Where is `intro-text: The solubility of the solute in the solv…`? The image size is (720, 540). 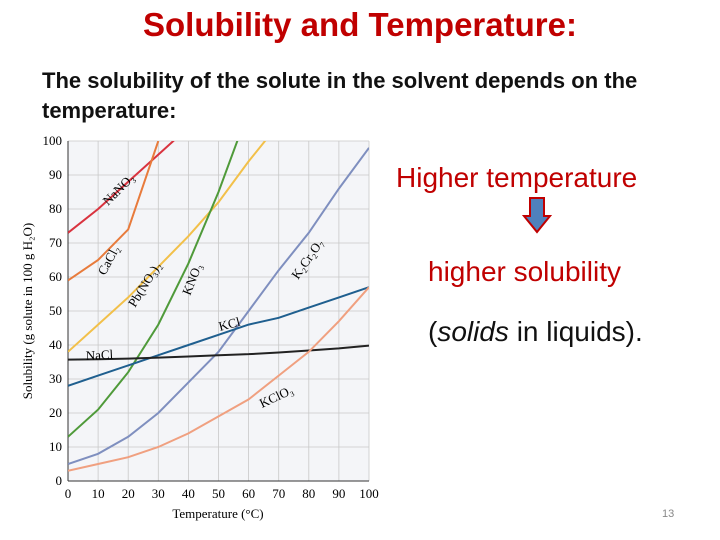 intro-text: The solubility of the solute in the solv… is located at coordinates (340, 95).